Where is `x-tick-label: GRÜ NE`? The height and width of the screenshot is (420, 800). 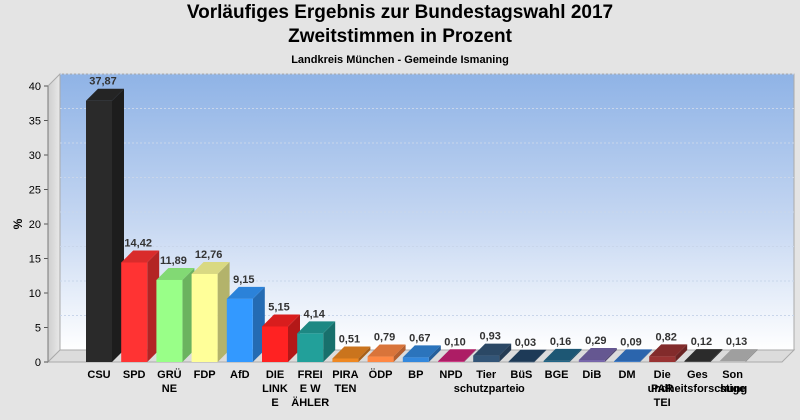
x-tick-label: GRÜ NE is located at coordinates (169, 381).